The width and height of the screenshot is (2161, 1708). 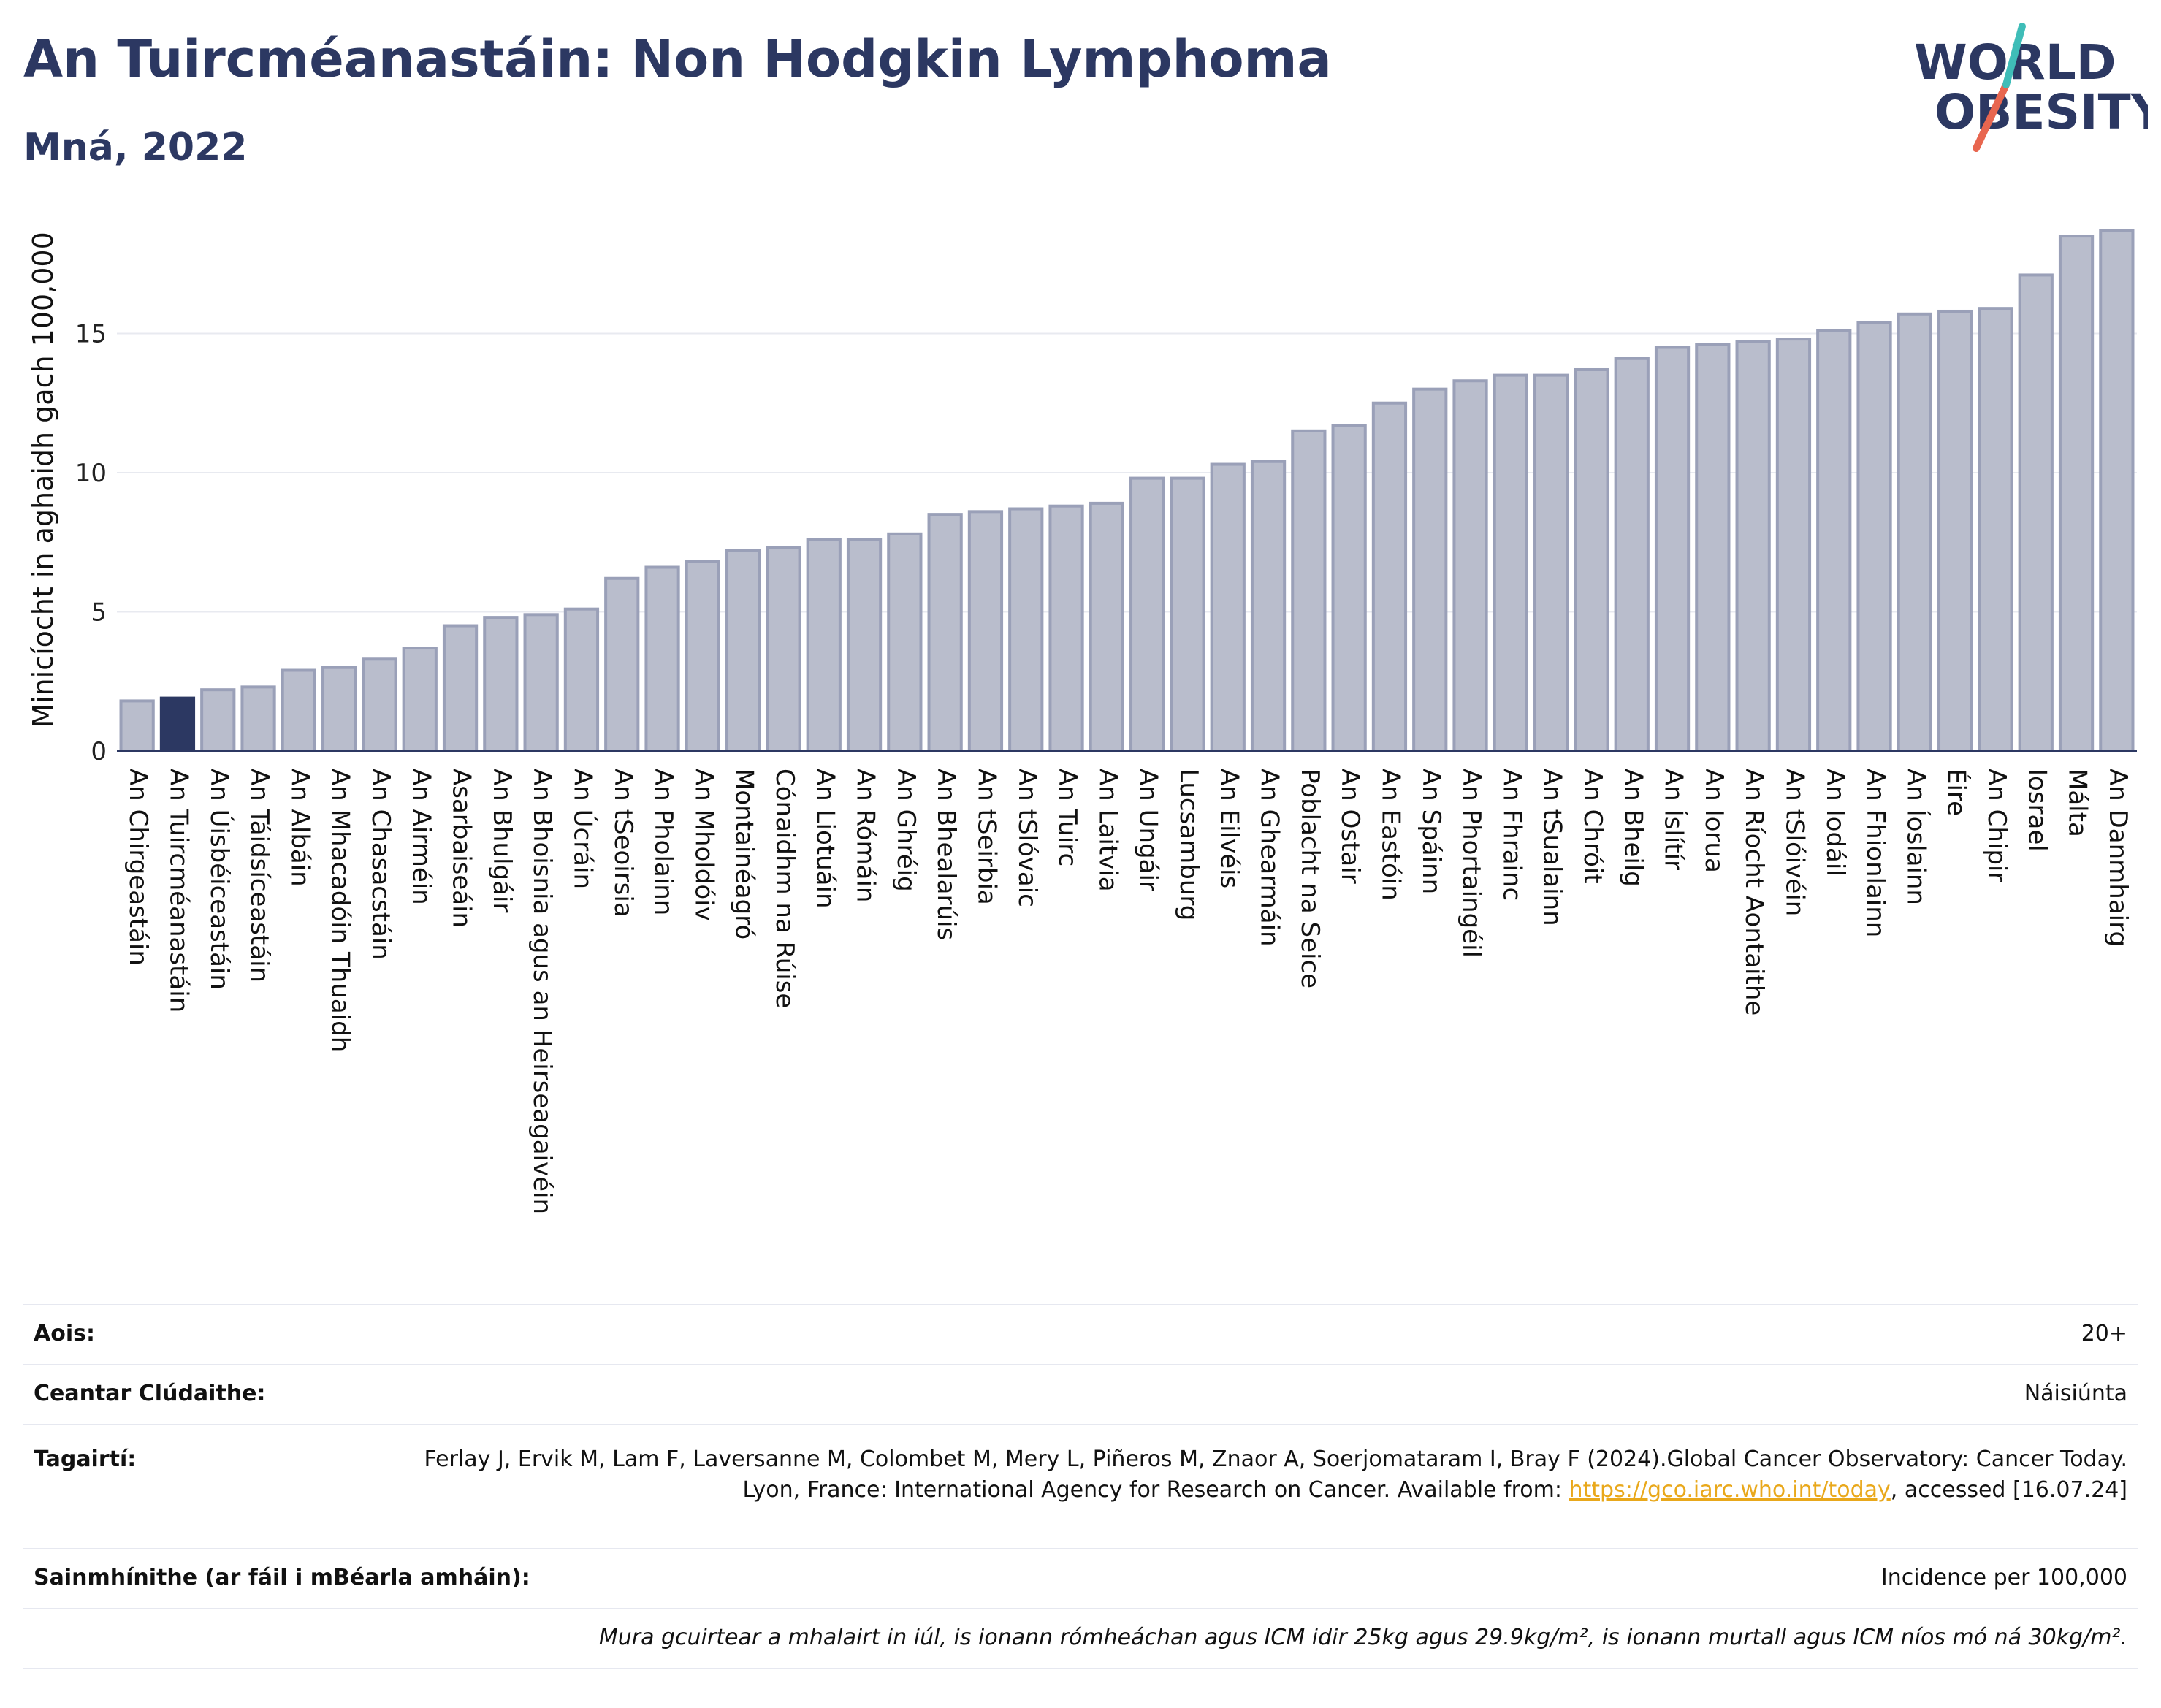 What do you see at coordinates (43, 480) in the screenshot?
I see `y-axis-title: Minicíocht in aghaidh gach 100,000` at bounding box center [43, 480].